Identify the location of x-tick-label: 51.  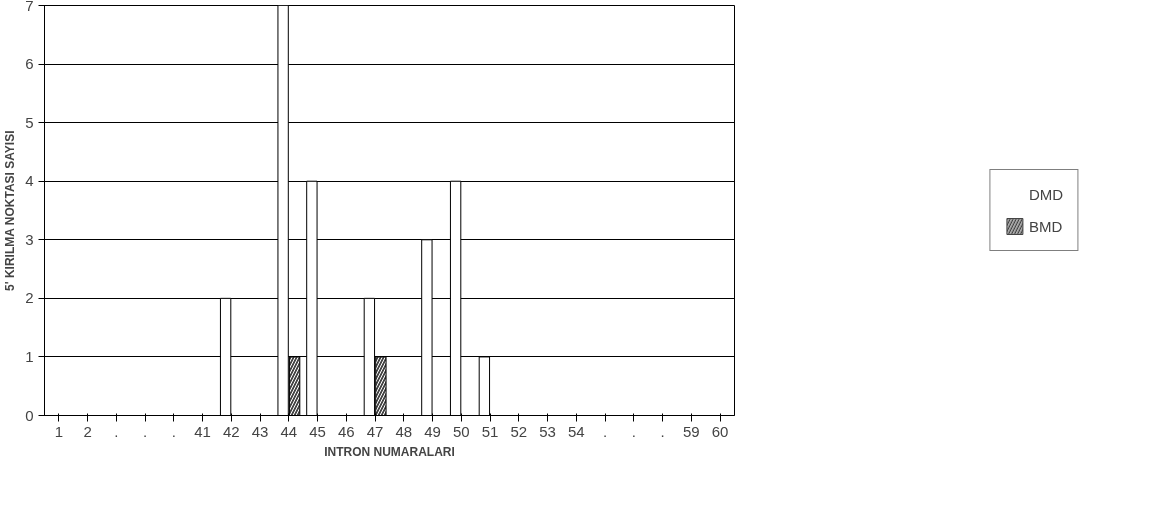
(490, 431).